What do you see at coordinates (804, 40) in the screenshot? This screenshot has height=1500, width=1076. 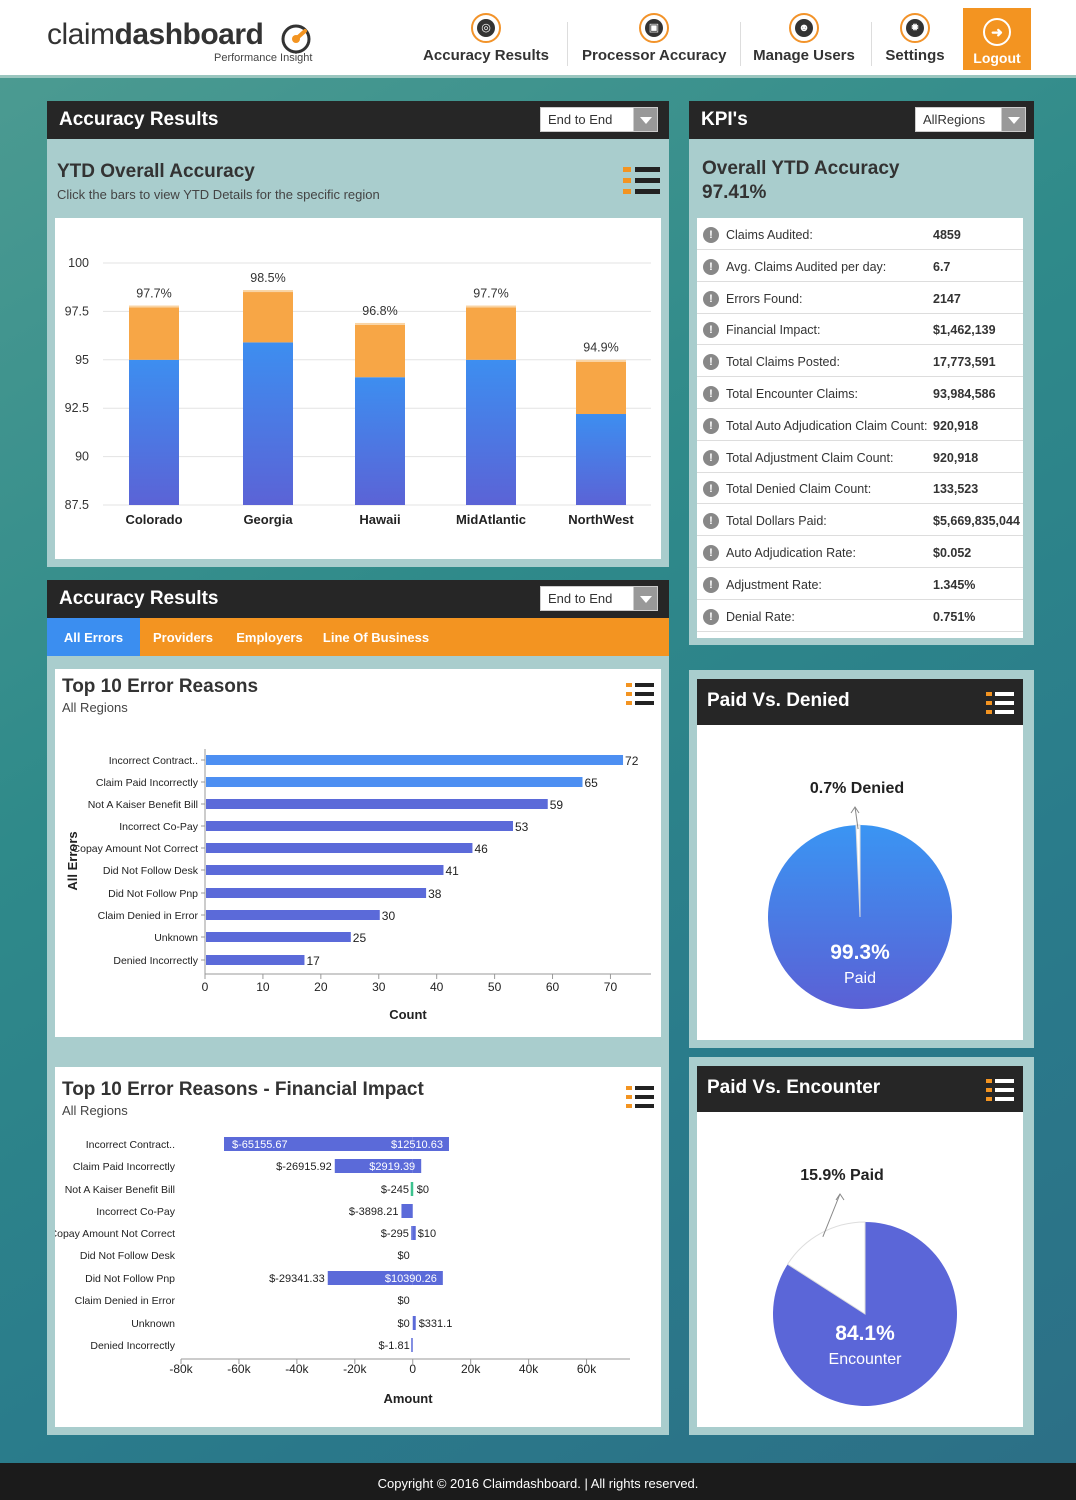 I see `nav-manage-users: ☻ Manage Users` at bounding box center [804, 40].